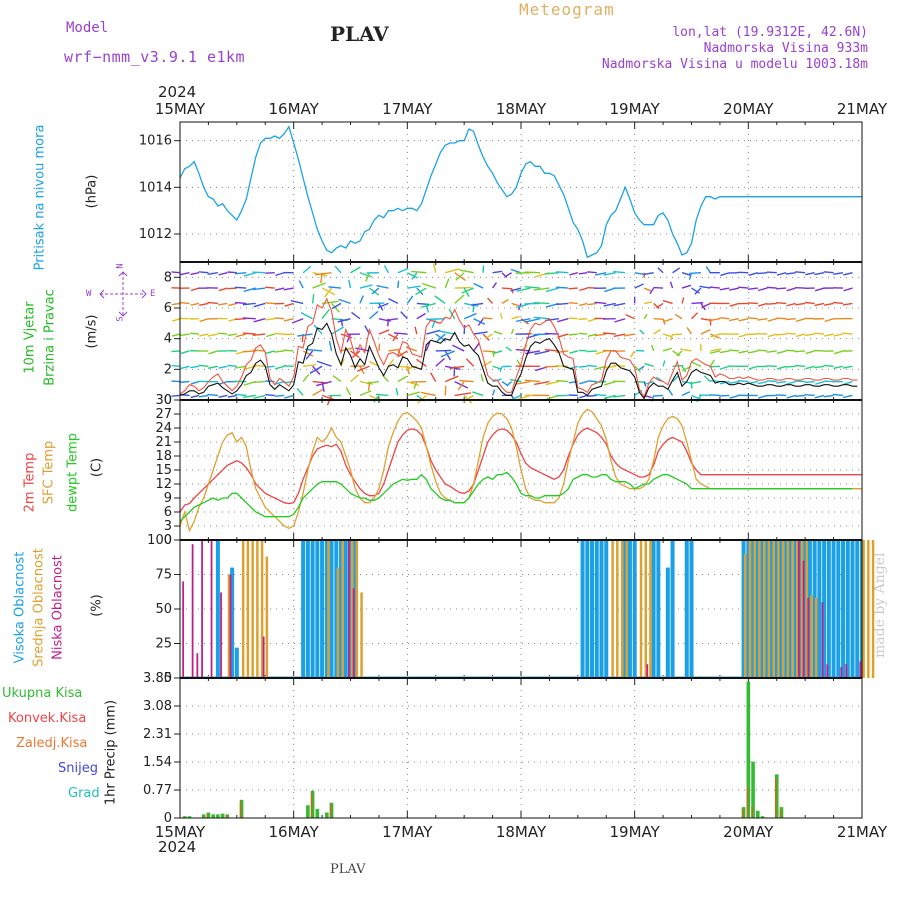 Image resolution: width=900 pixels, height=900 pixels. I want to click on wind-speed-line, so click(518, 361).